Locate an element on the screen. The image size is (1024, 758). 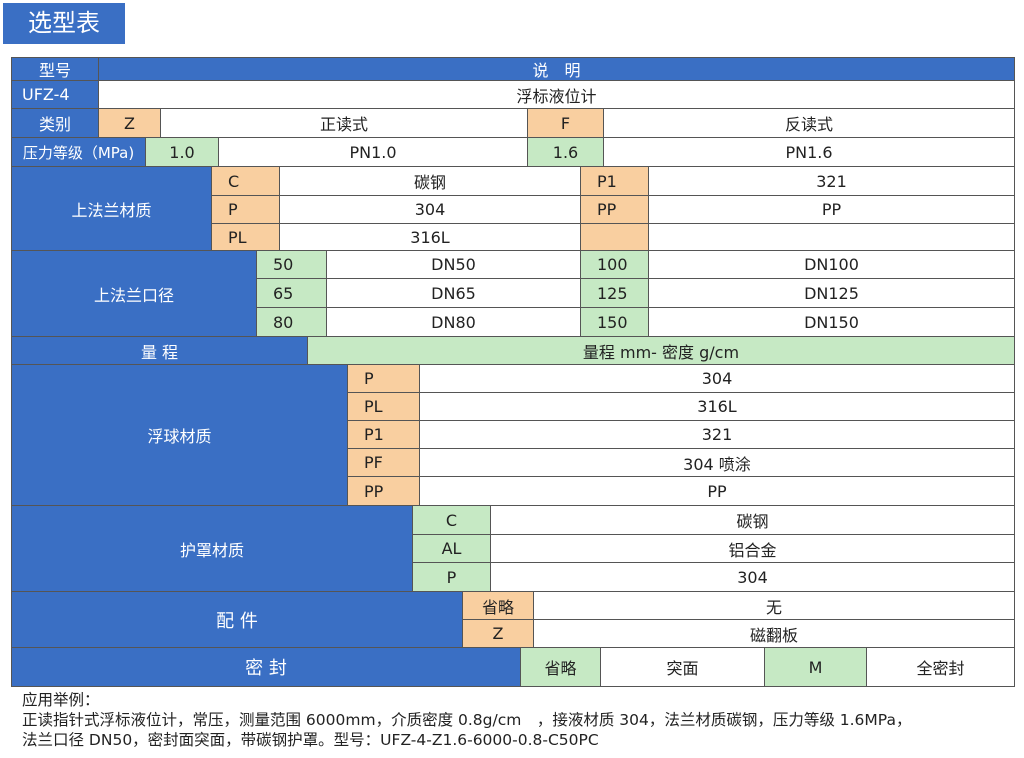
cover-material-code: C is located at coordinates (451, 520).